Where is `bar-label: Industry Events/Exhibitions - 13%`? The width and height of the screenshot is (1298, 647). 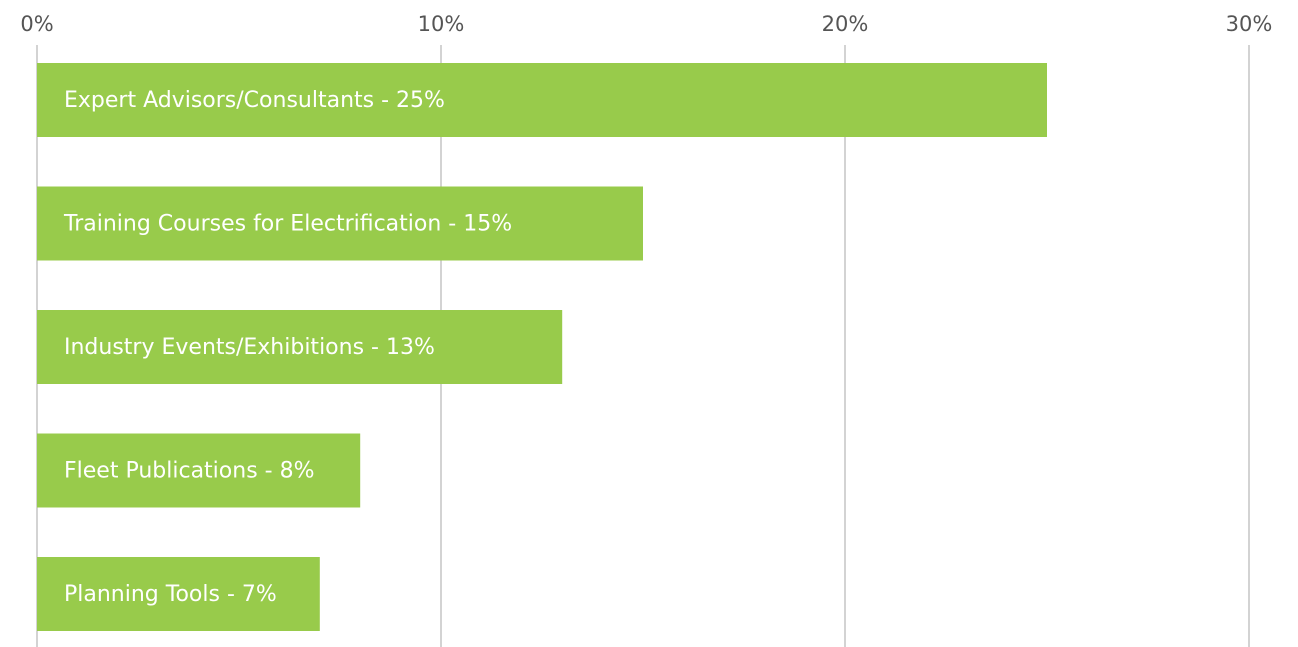 bar-label: Industry Events/Exhibitions - 13% is located at coordinates (249, 347).